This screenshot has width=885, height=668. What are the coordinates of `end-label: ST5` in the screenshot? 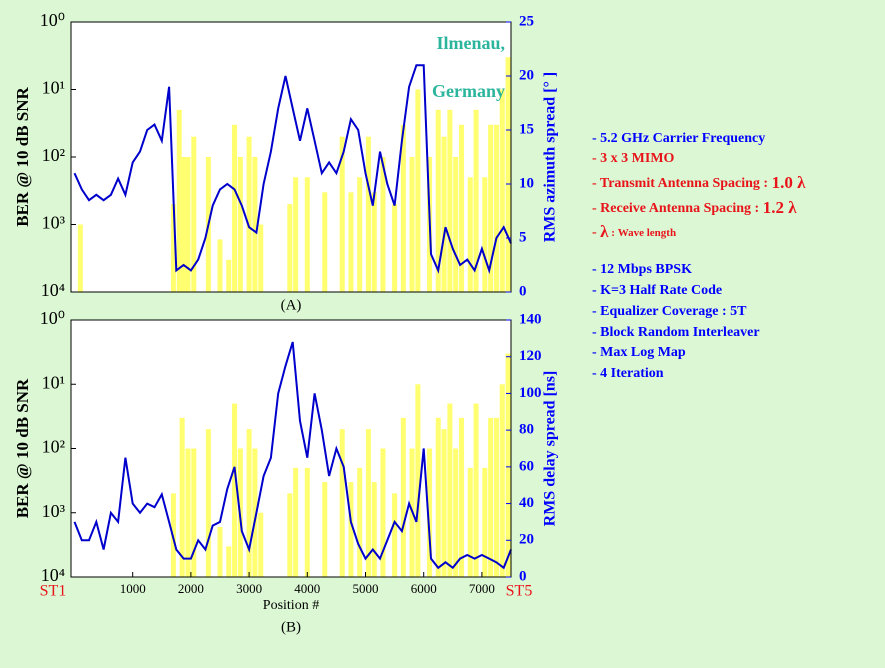 It's located at (519, 591).